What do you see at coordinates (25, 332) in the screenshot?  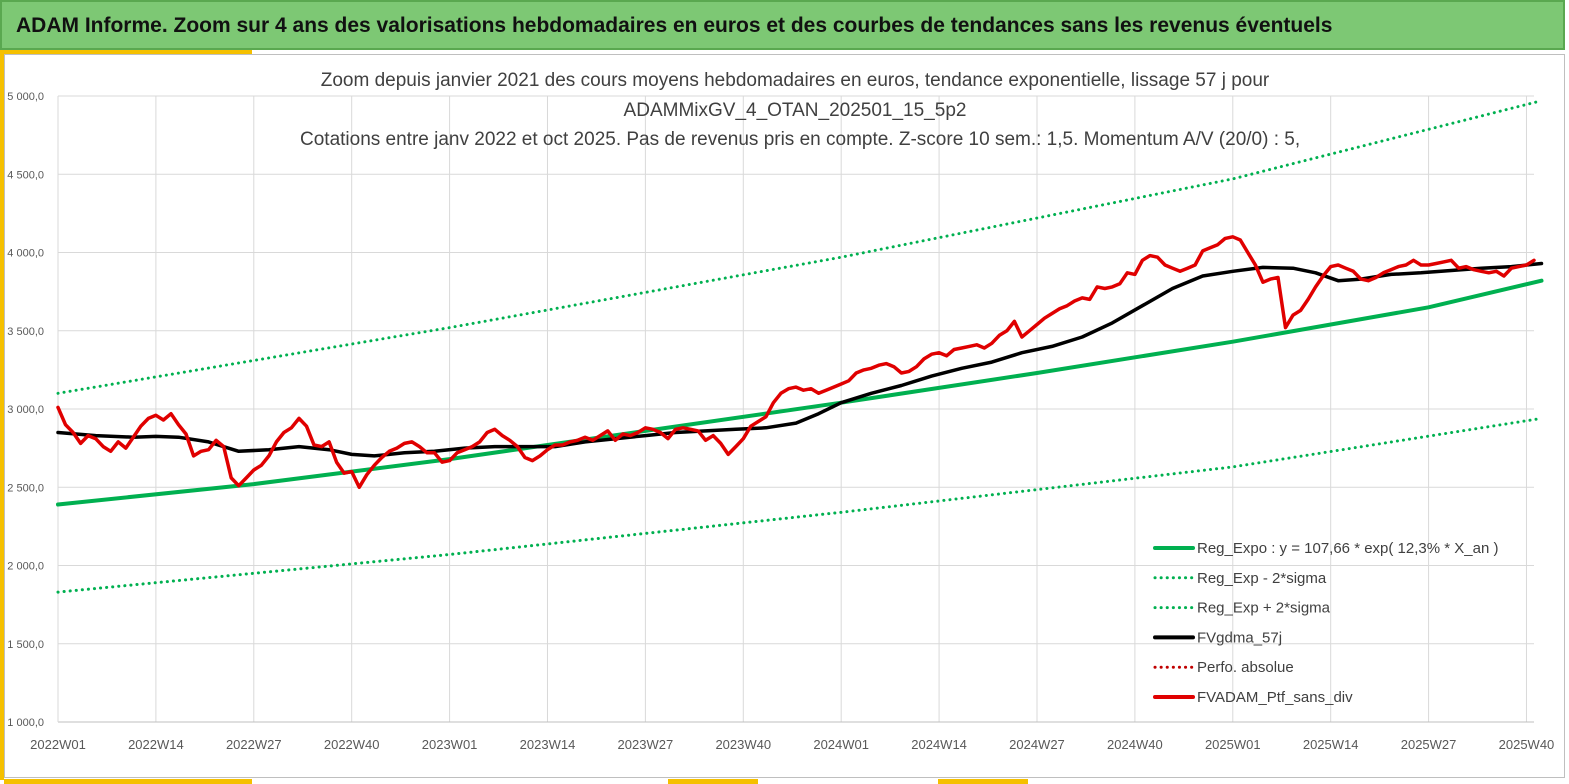 I see `y-tick-label: 3 500,0` at bounding box center [25, 332].